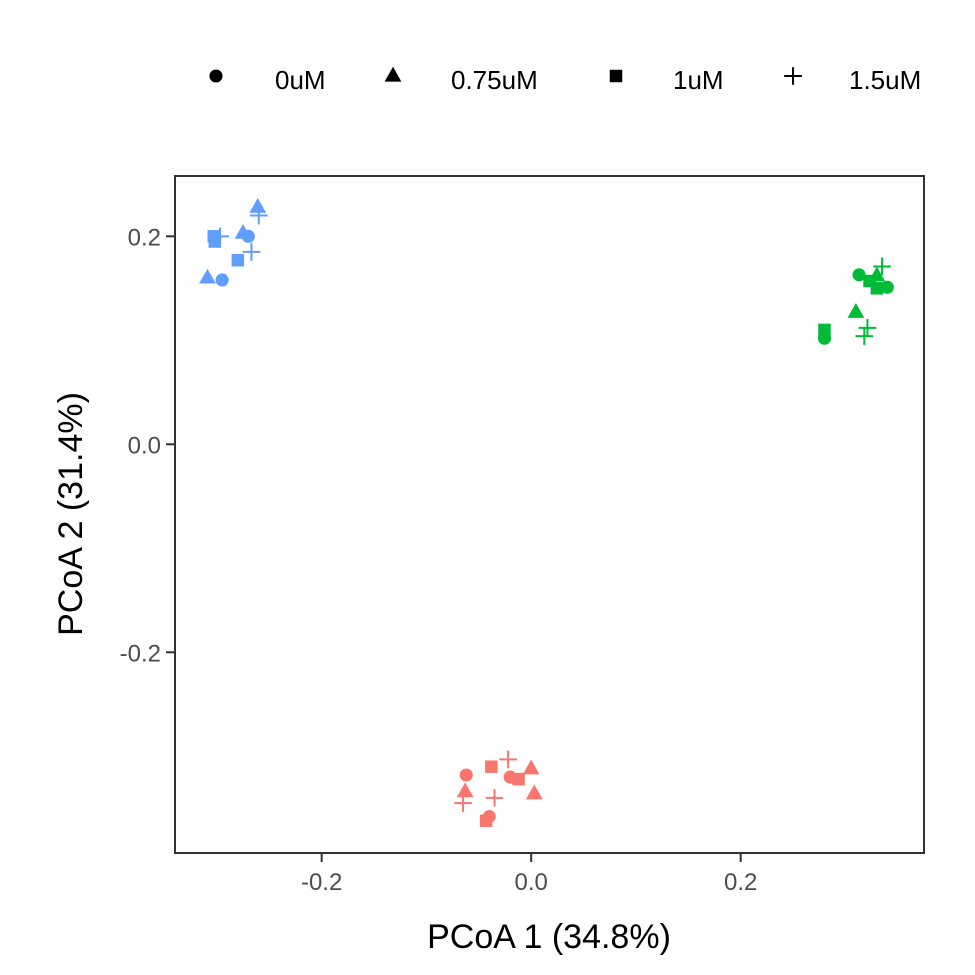  What do you see at coordinates (698, 80) in the screenshot?
I see `legend-label: 1uM` at bounding box center [698, 80].